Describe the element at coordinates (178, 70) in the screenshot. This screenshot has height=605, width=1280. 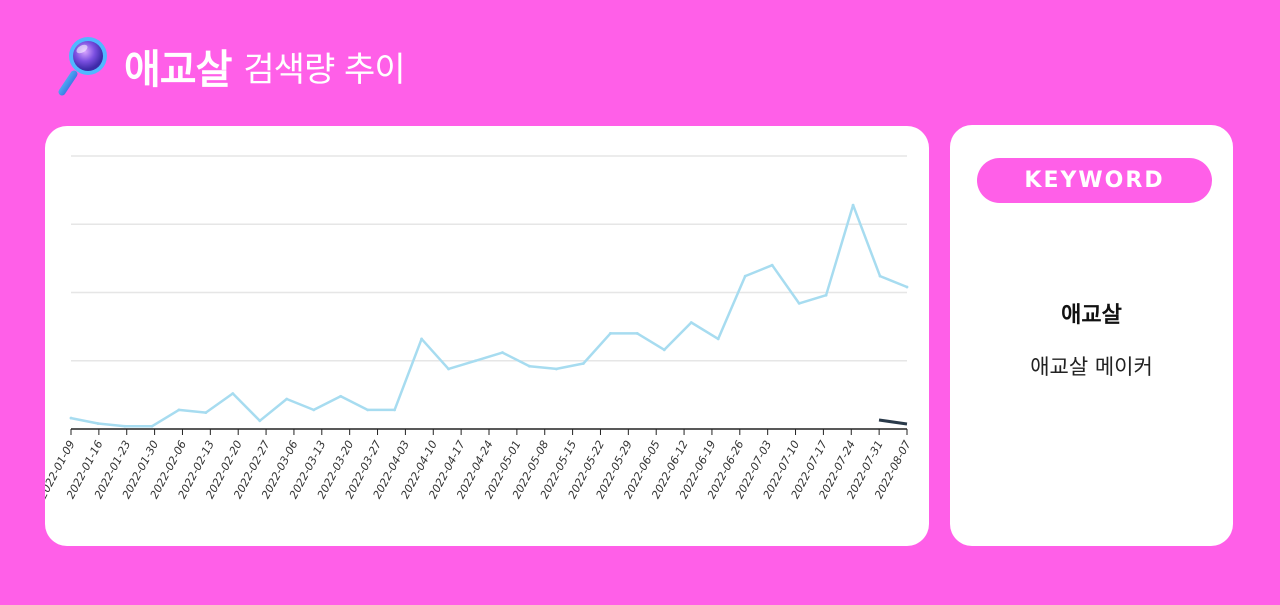
I see `header-keyword: 애교살` at that location.